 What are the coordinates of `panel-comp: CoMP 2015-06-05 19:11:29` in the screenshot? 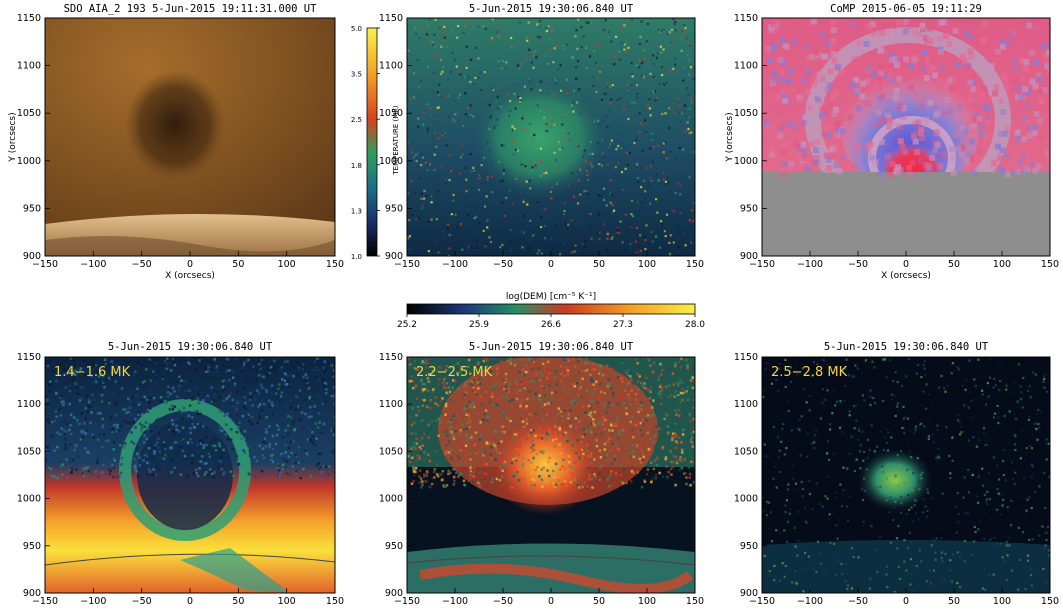 It's located at (906, 130).